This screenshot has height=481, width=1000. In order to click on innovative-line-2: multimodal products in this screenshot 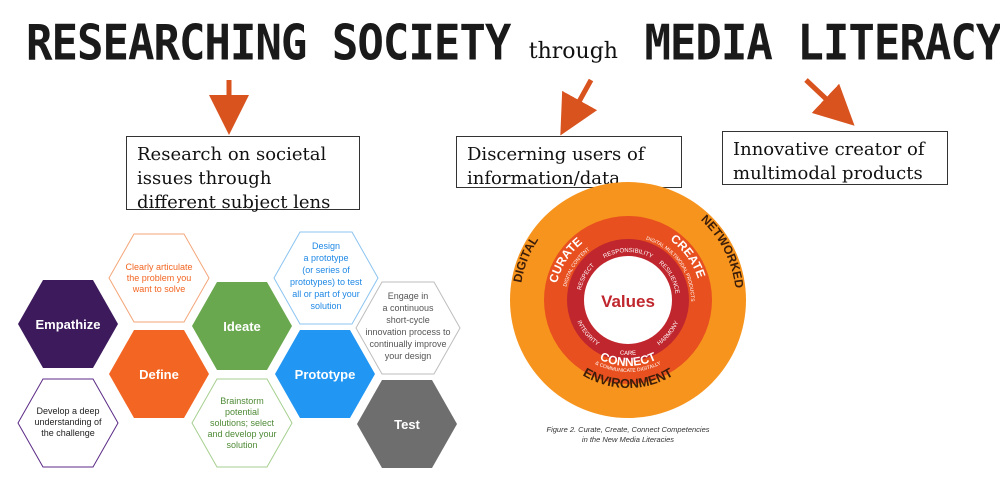, I will do `click(828, 173)`.